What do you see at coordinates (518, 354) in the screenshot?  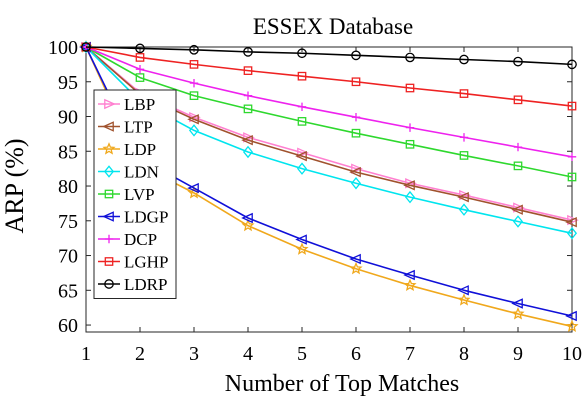 I see `x-tick-label: 9` at bounding box center [518, 354].